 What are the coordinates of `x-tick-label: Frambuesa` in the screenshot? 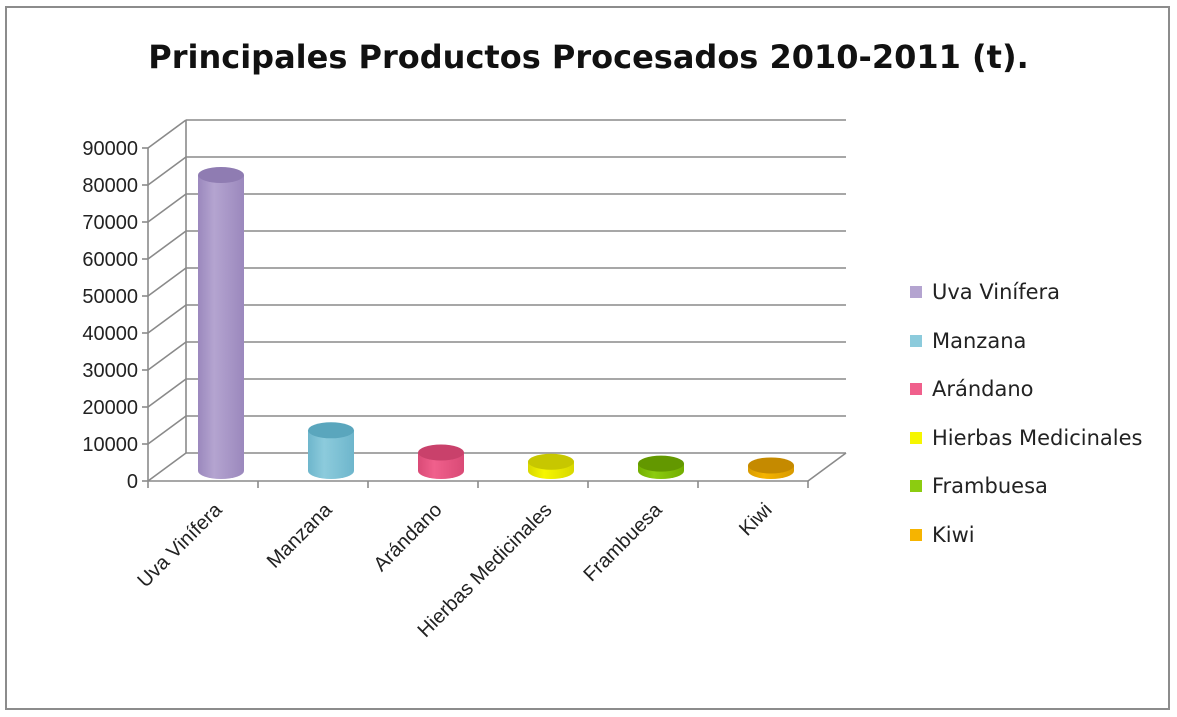 It's located at (623, 542).